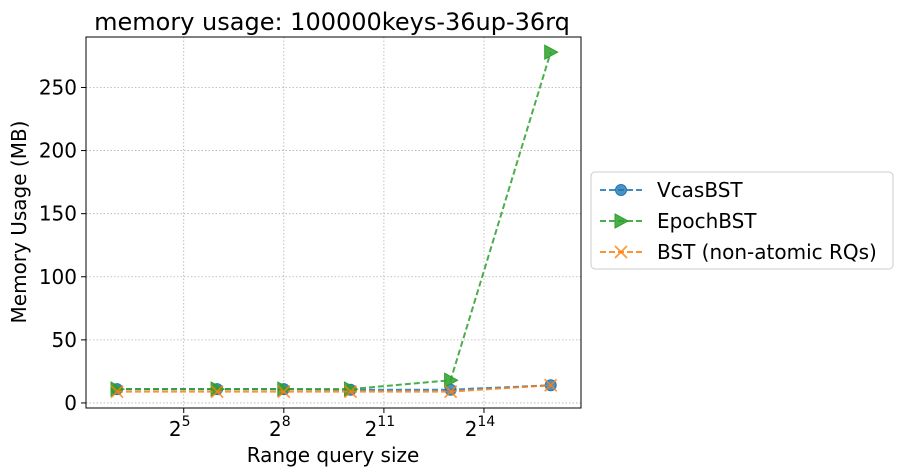 The height and width of the screenshot is (475, 905). What do you see at coordinates (280, 427) in the screenshot?
I see `x-tick-label: 28` at bounding box center [280, 427].